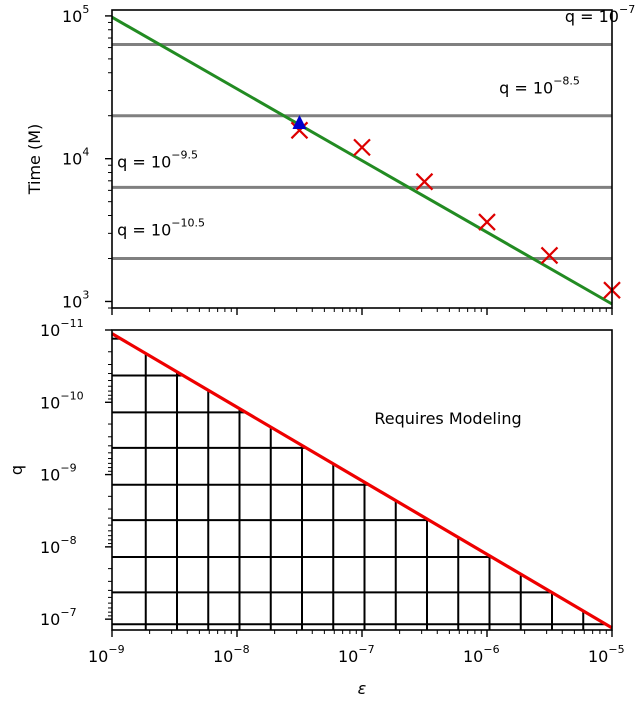  I want to click on x-tick-label: 10⁻⁸, so click(231, 654).